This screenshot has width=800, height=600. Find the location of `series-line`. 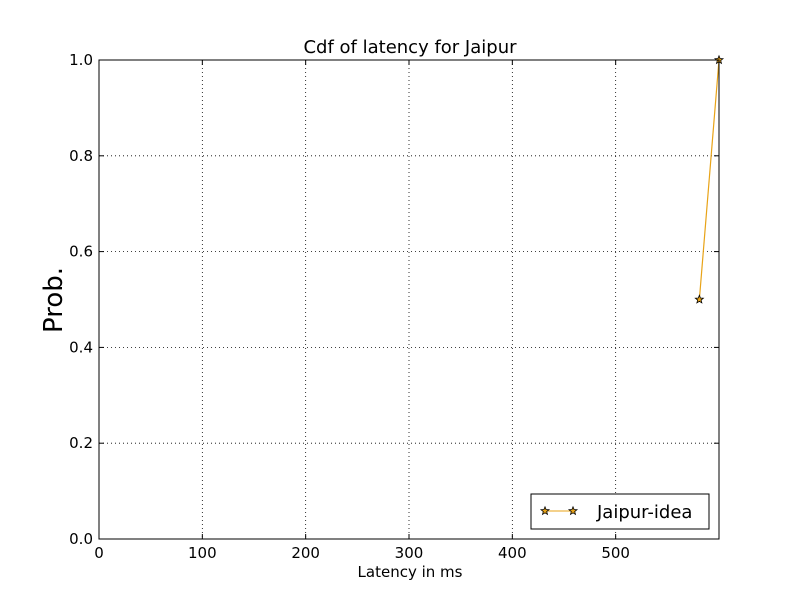

series-line is located at coordinates (709, 179).